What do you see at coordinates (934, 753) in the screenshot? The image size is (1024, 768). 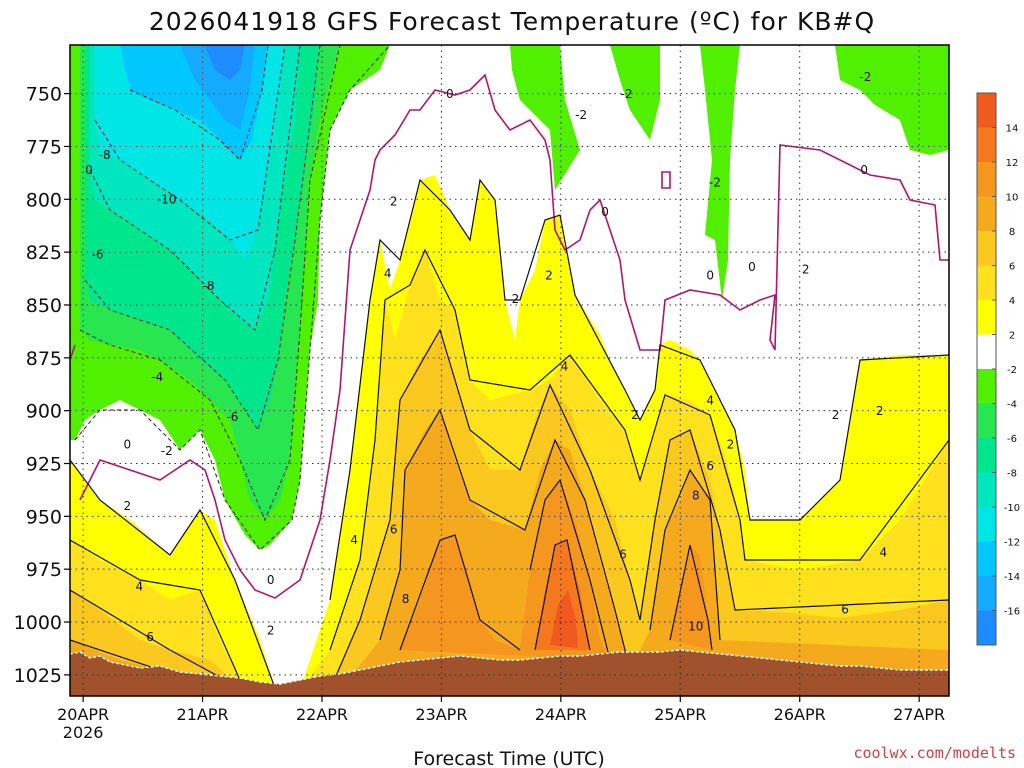 I see `credit-text: coolwx.com/modelts` at bounding box center [934, 753].